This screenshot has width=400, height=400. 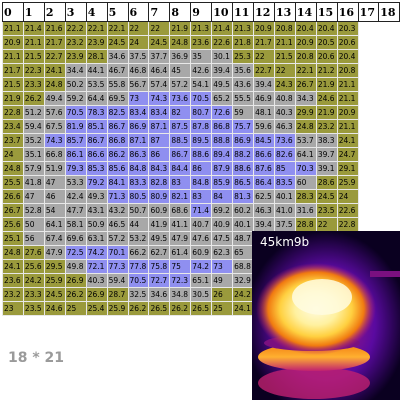 What do you see at coordinates (264, 56) in the screenshot?
I see `temperature-cell: 22` at bounding box center [264, 56].